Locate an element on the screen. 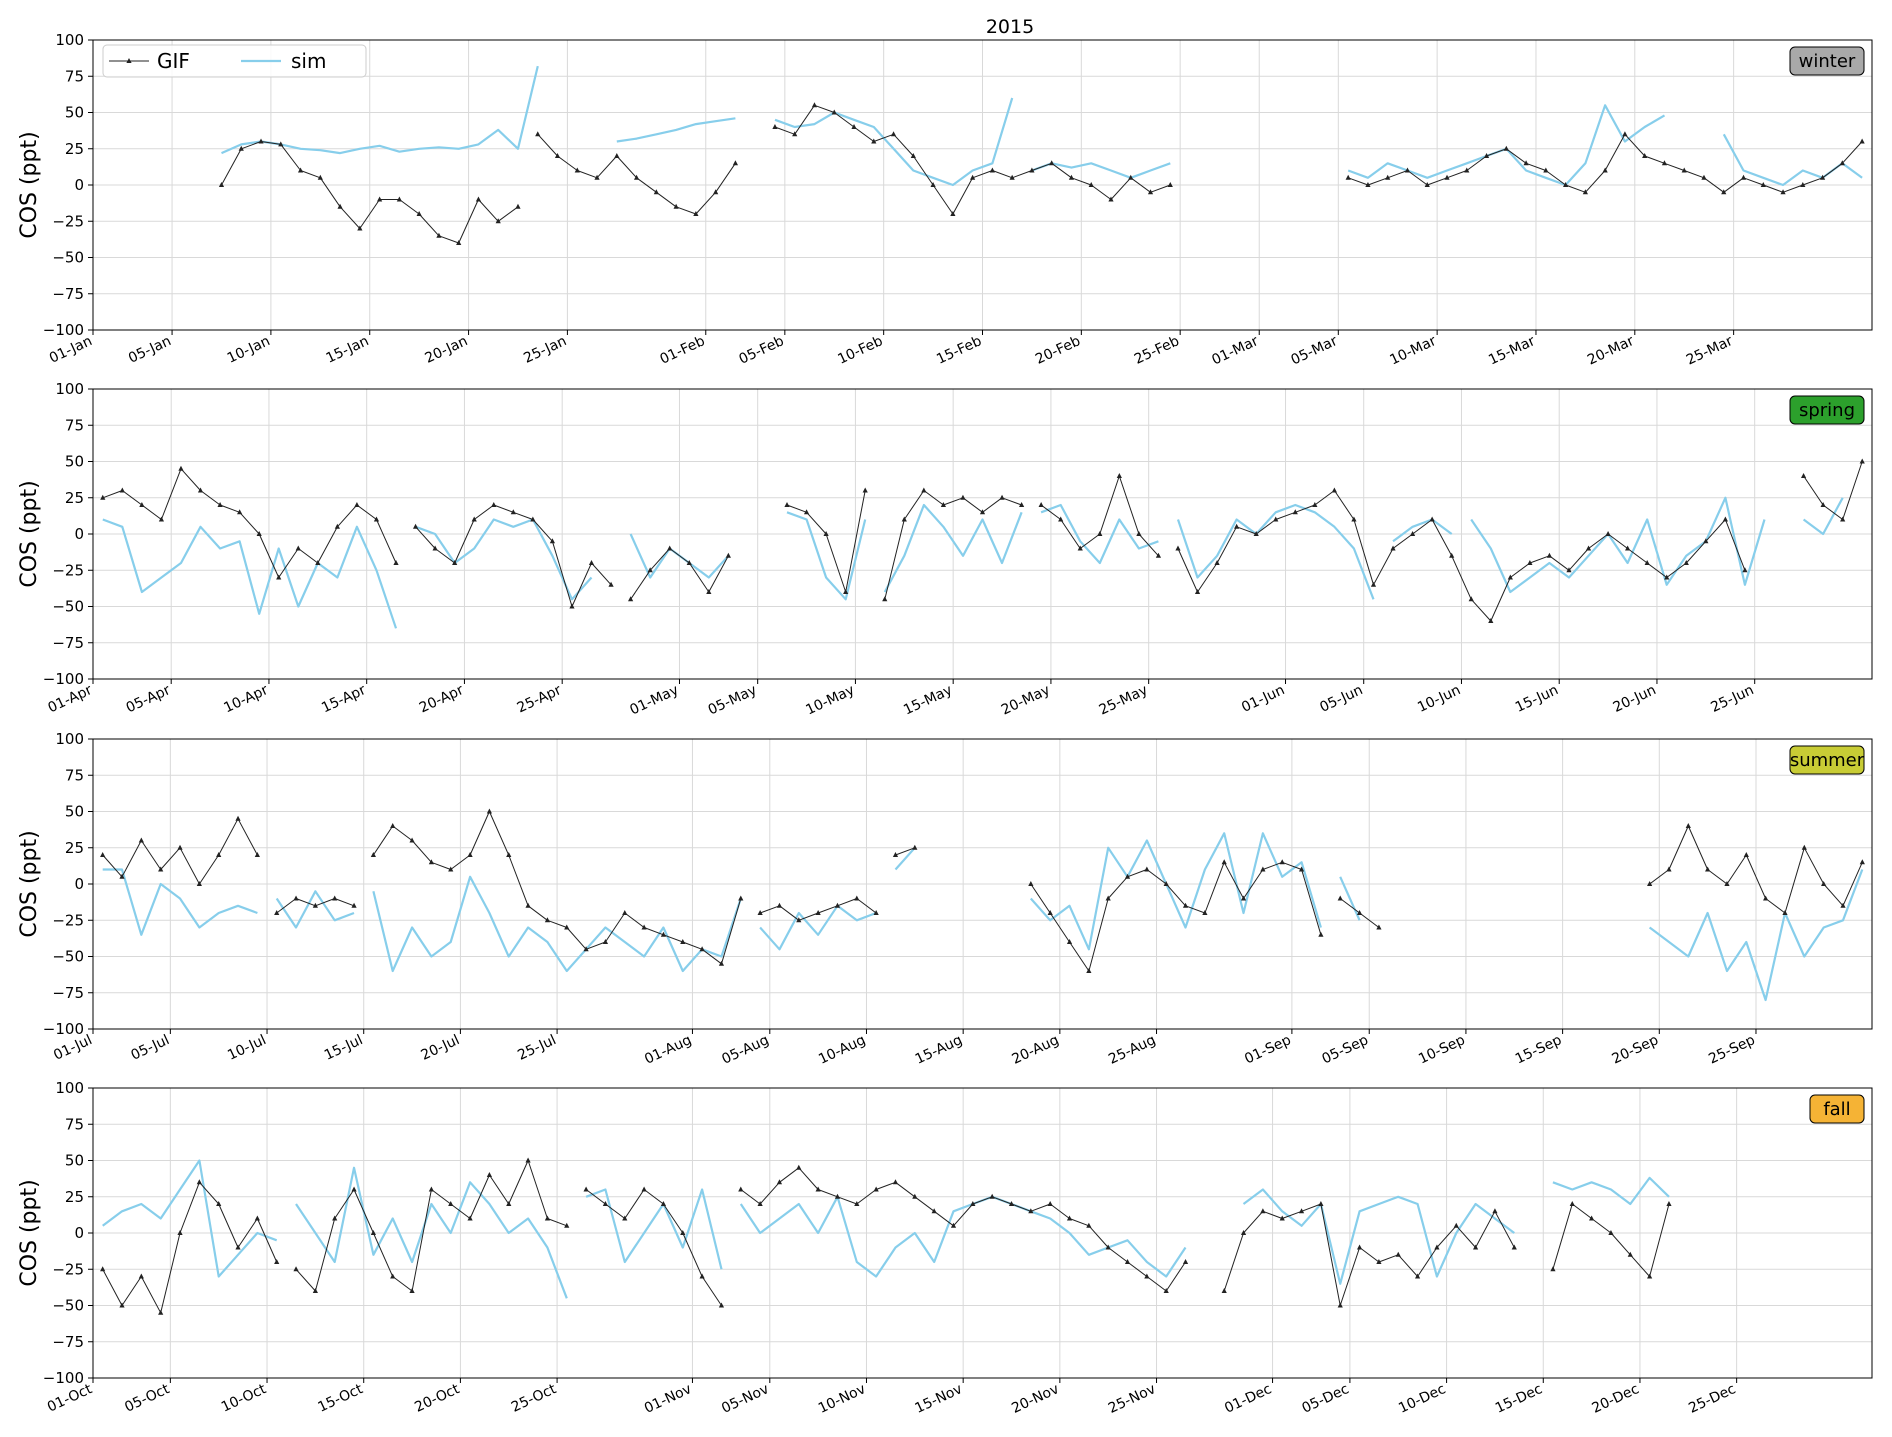 This screenshot has height=1437, width=1892. figure-title: 2015 is located at coordinates (1010, 27).